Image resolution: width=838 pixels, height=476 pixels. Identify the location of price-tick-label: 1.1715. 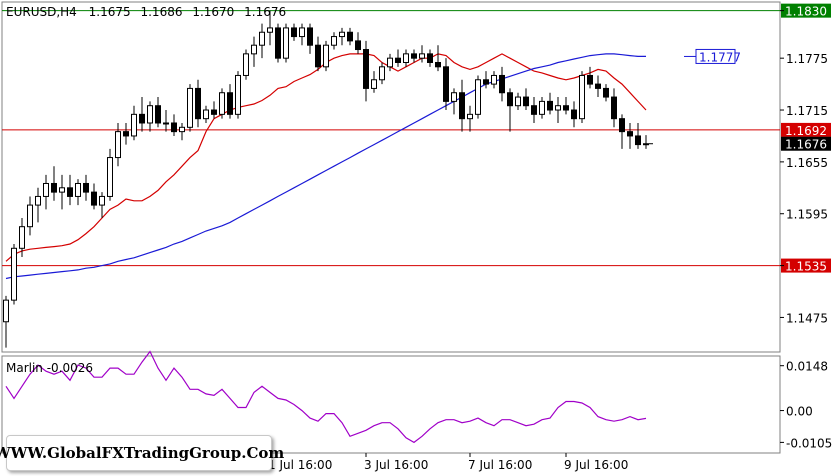
(807, 111).